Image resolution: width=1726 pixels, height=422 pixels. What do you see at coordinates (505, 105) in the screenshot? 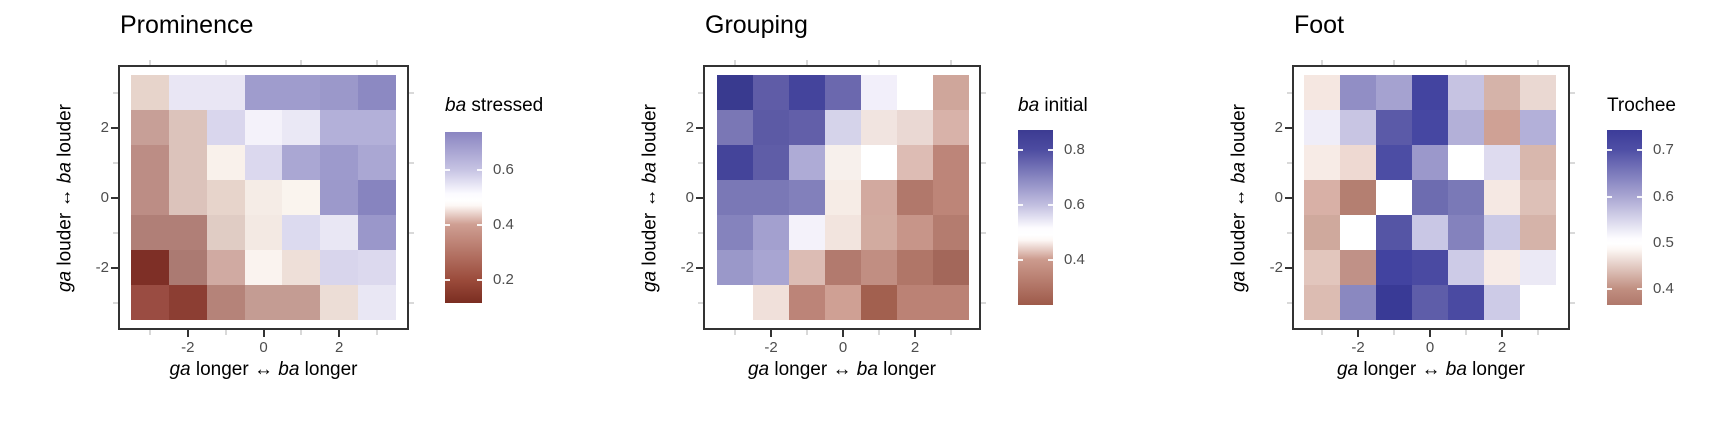
I see `label-text: stressed` at bounding box center [505, 105].